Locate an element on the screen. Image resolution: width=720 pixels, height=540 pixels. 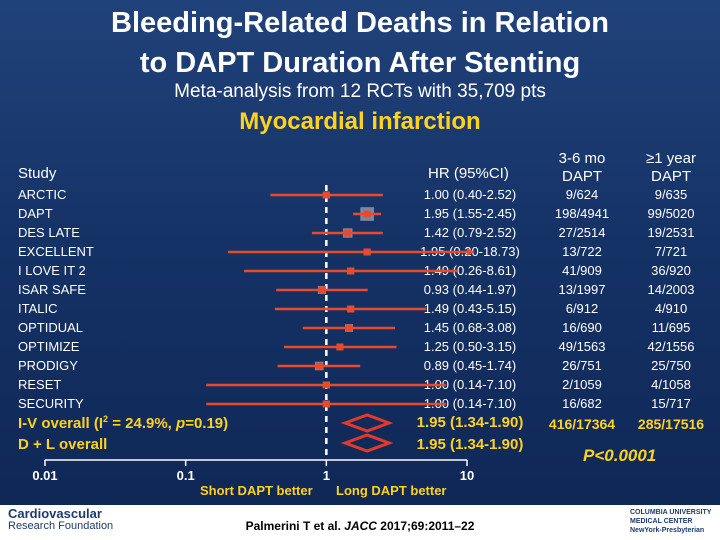
short-dapt-header-line-2: DAPT is located at coordinates (581, 176).